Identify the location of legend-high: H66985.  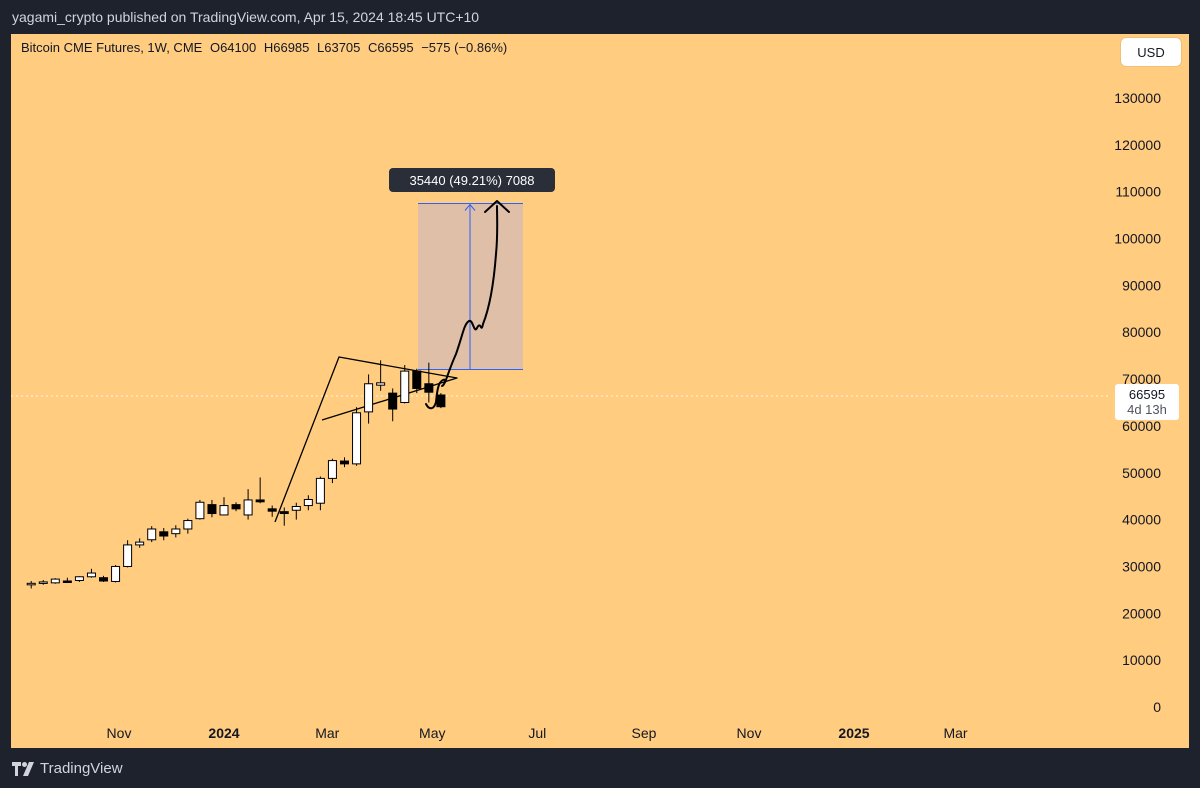
(286, 47).